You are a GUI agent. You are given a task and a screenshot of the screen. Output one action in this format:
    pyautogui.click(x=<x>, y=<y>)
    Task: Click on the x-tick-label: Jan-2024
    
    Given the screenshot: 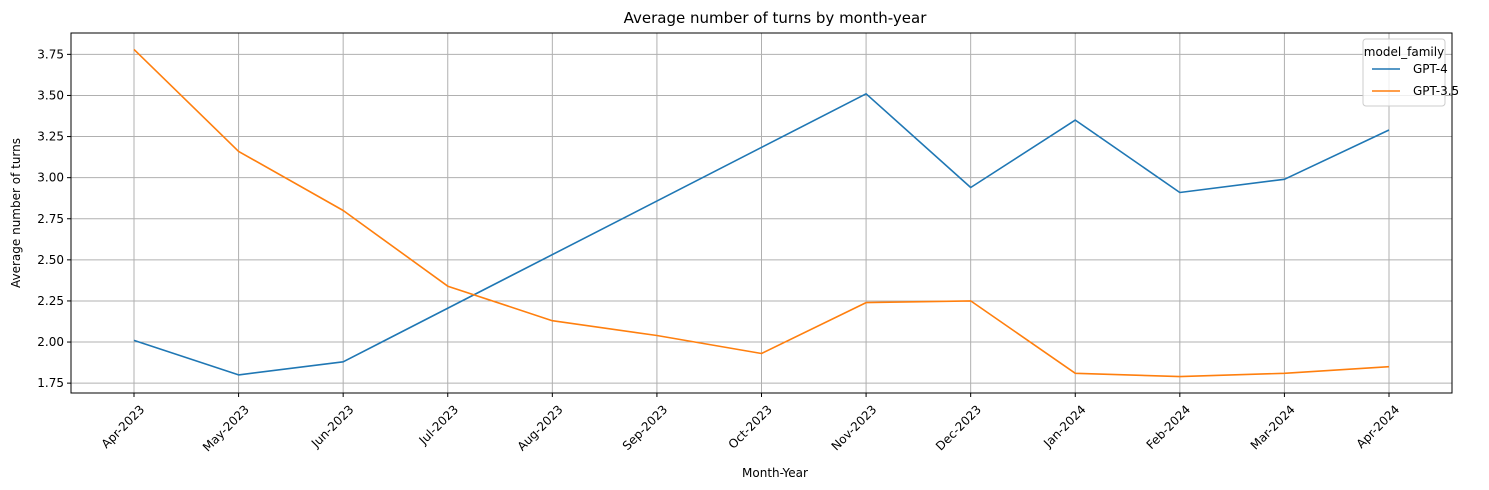 What is the action you would take?
    pyautogui.click(x=1064, y=426)
    